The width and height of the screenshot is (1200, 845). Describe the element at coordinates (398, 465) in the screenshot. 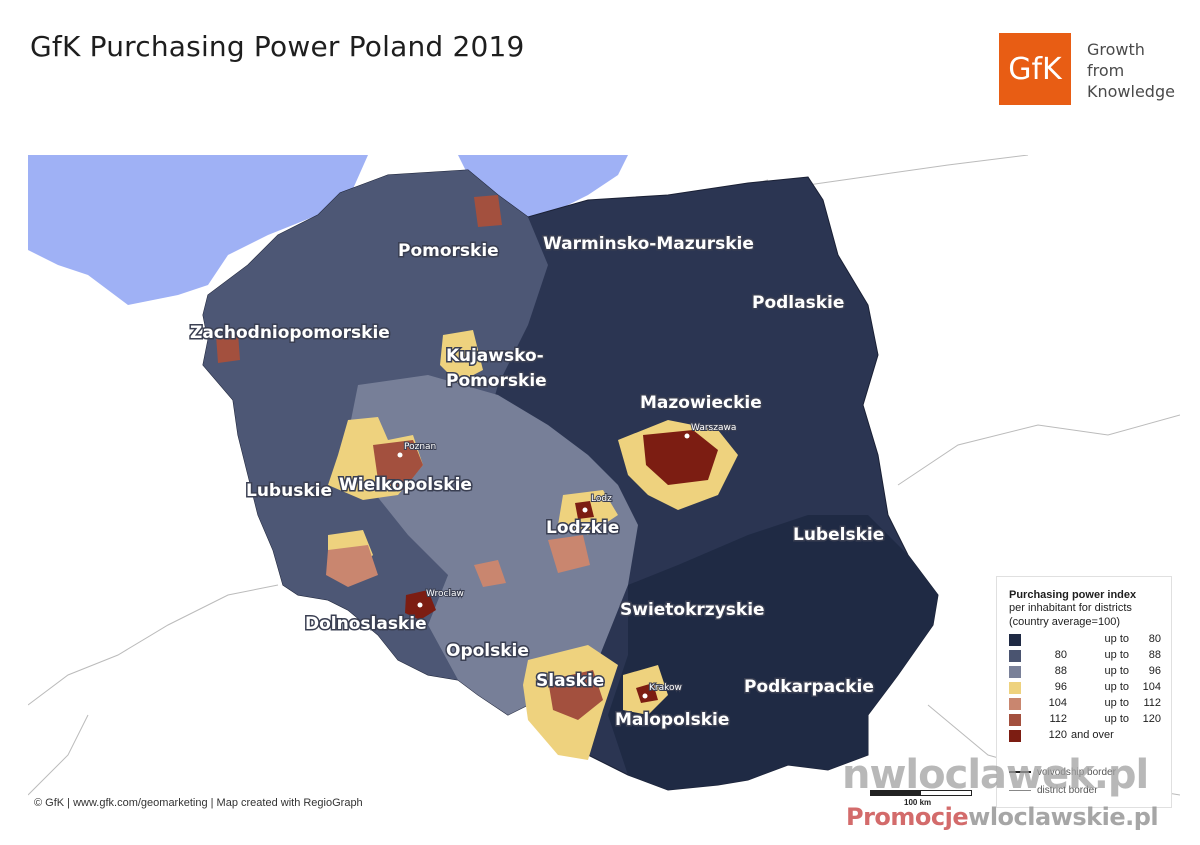

I see `poznan-core` at that location.